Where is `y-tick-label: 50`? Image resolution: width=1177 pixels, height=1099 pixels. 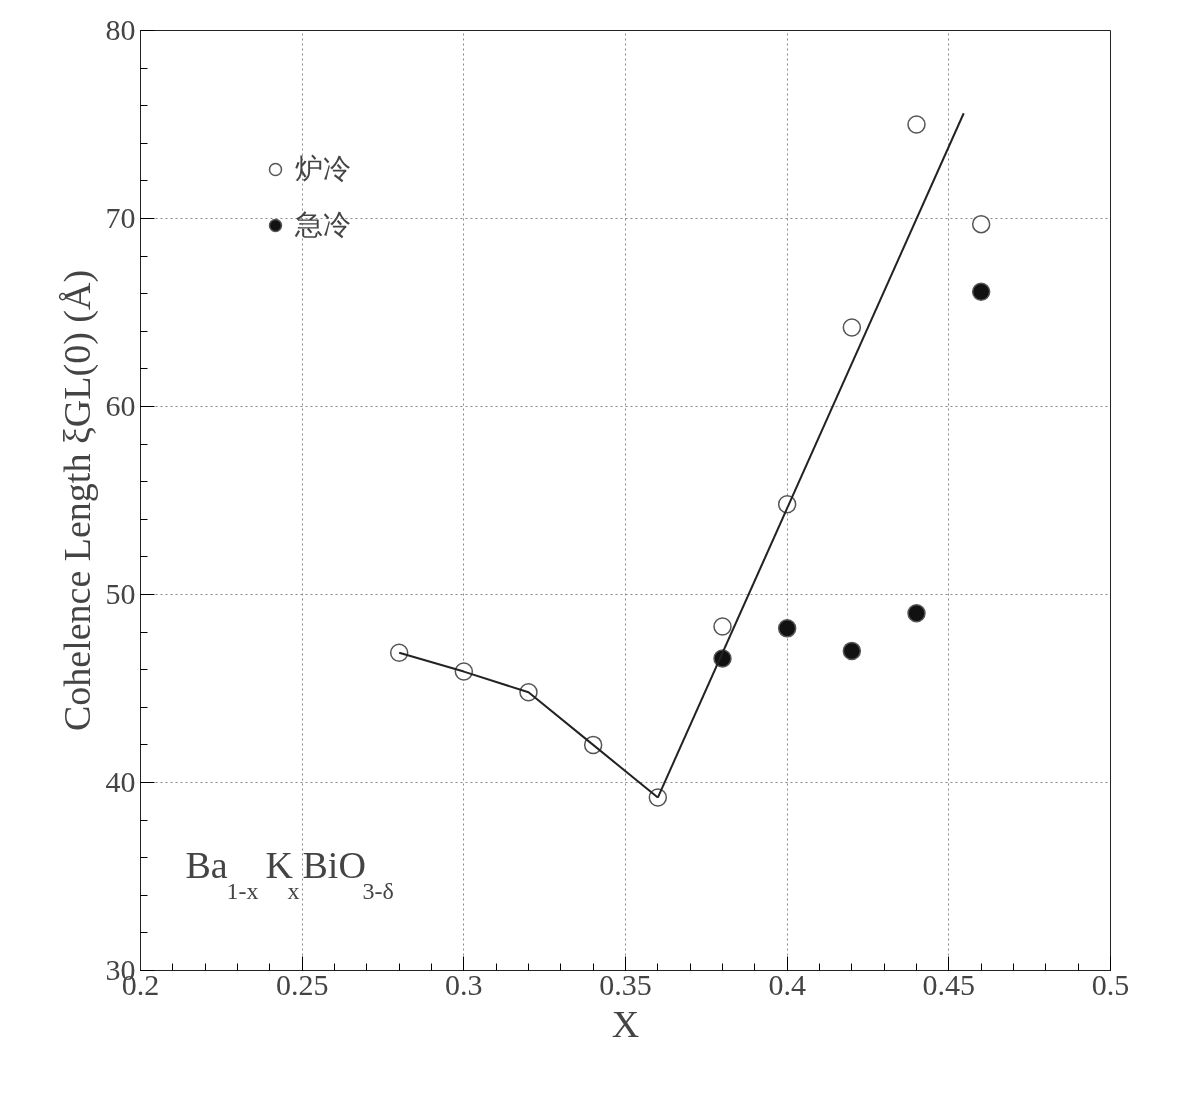 y-tick-label: 50 is located at coordinates (120, 593).